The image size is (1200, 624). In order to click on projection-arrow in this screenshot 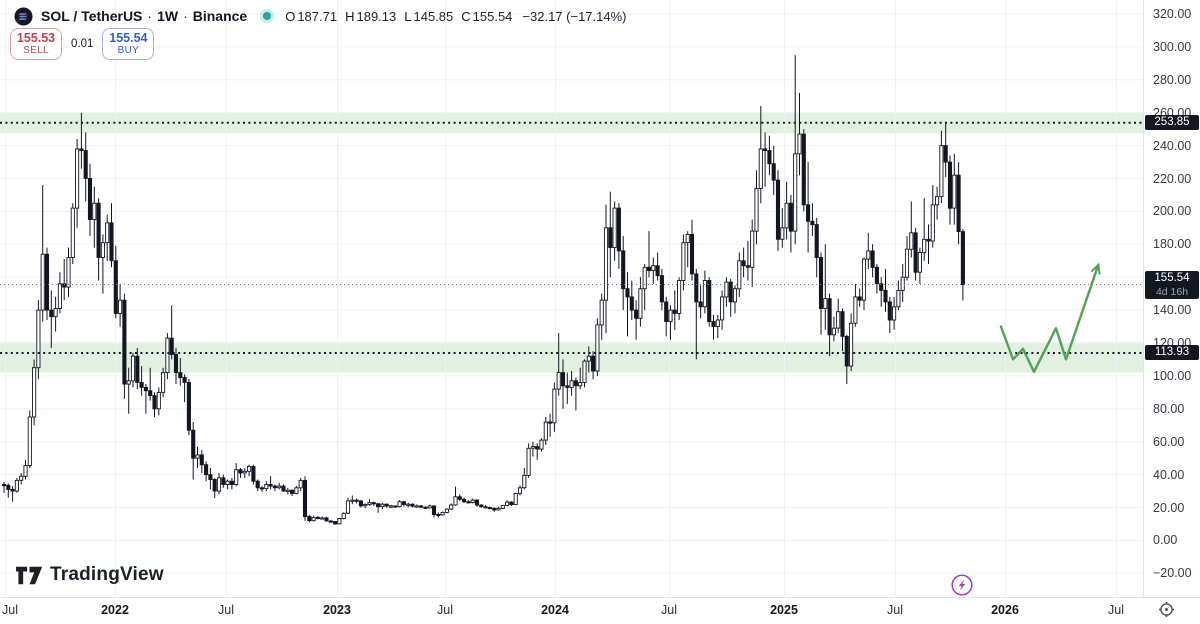, I will do `click(1050, 317)`.